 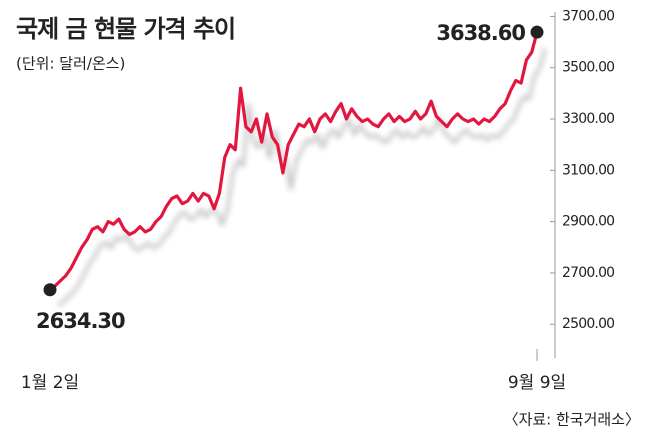 I want to click on chart-title: 국제 금 현물 가격 추이, so click(x=125, y=29).